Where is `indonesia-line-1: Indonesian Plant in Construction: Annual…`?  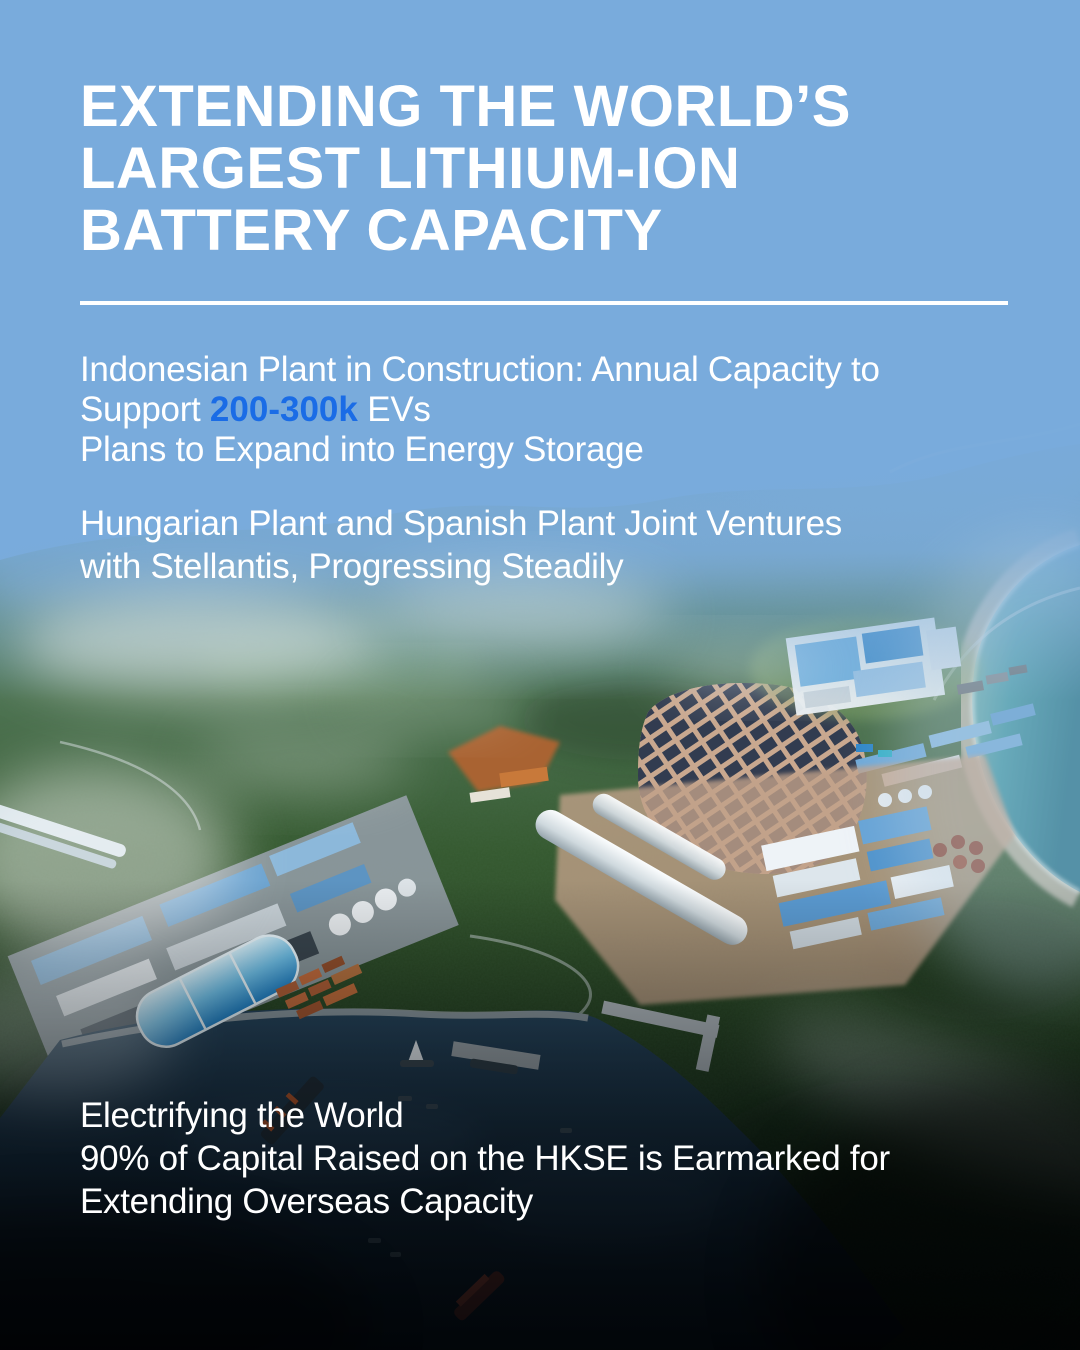
indonesia-line-1: Indonesian Plant in Construction: Annual… is located at coordinates (480, 369).